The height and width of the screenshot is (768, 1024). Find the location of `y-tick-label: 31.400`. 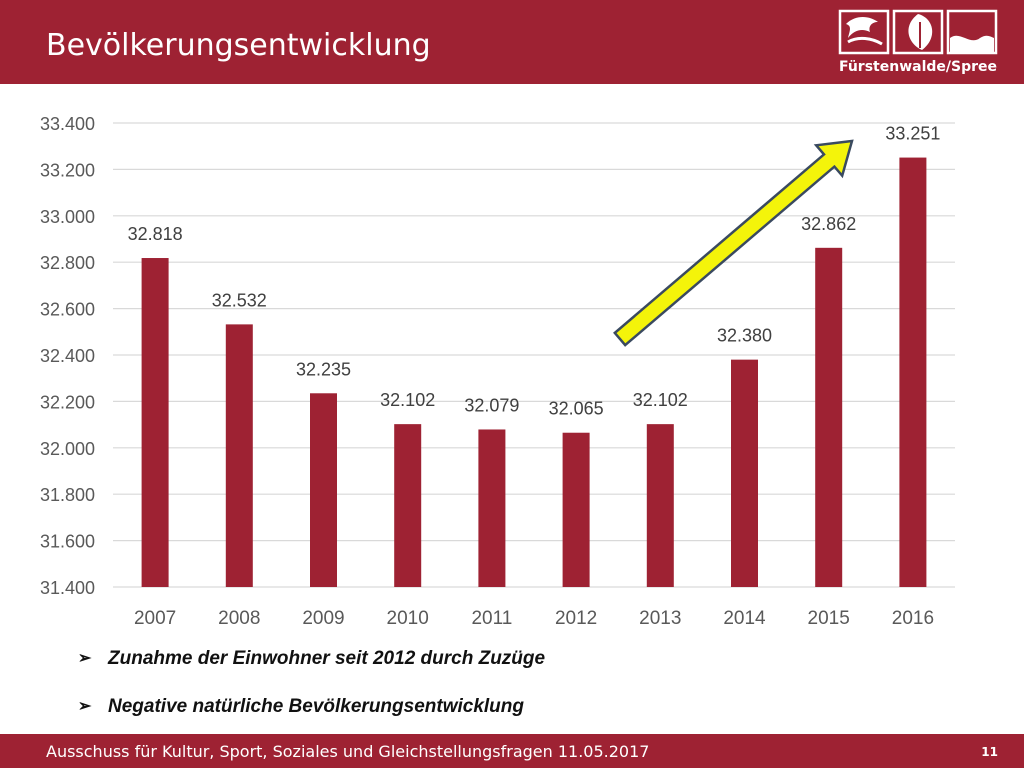

y-tick-label: 31.400 is located at coordinates (67, 588).